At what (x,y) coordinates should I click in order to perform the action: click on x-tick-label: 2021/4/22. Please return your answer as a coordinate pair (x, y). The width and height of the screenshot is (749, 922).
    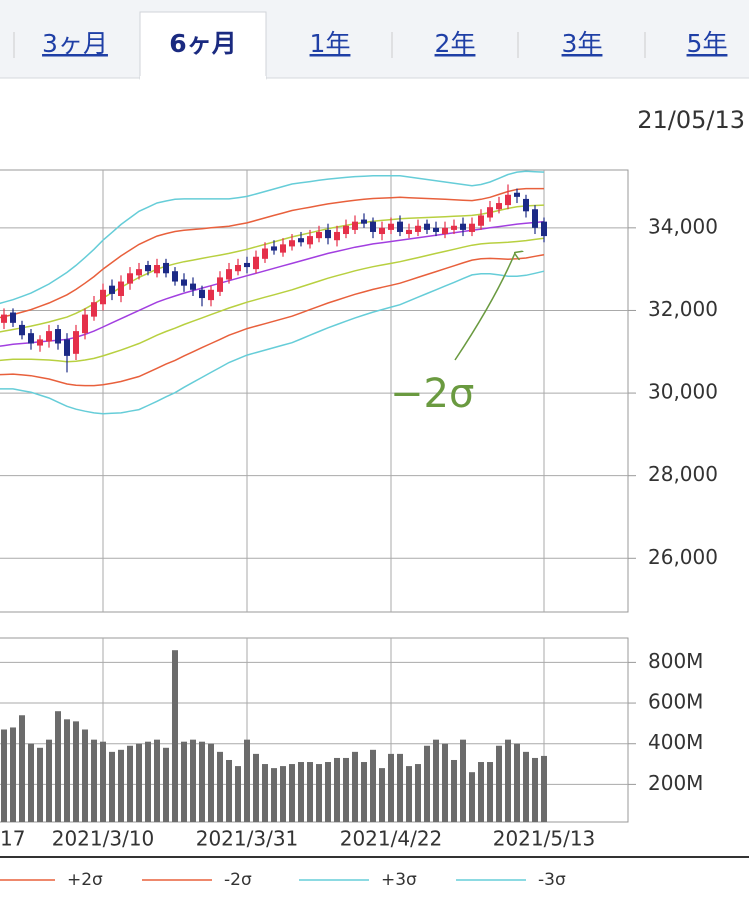
    Looking at the image, I should click on (391, 839).